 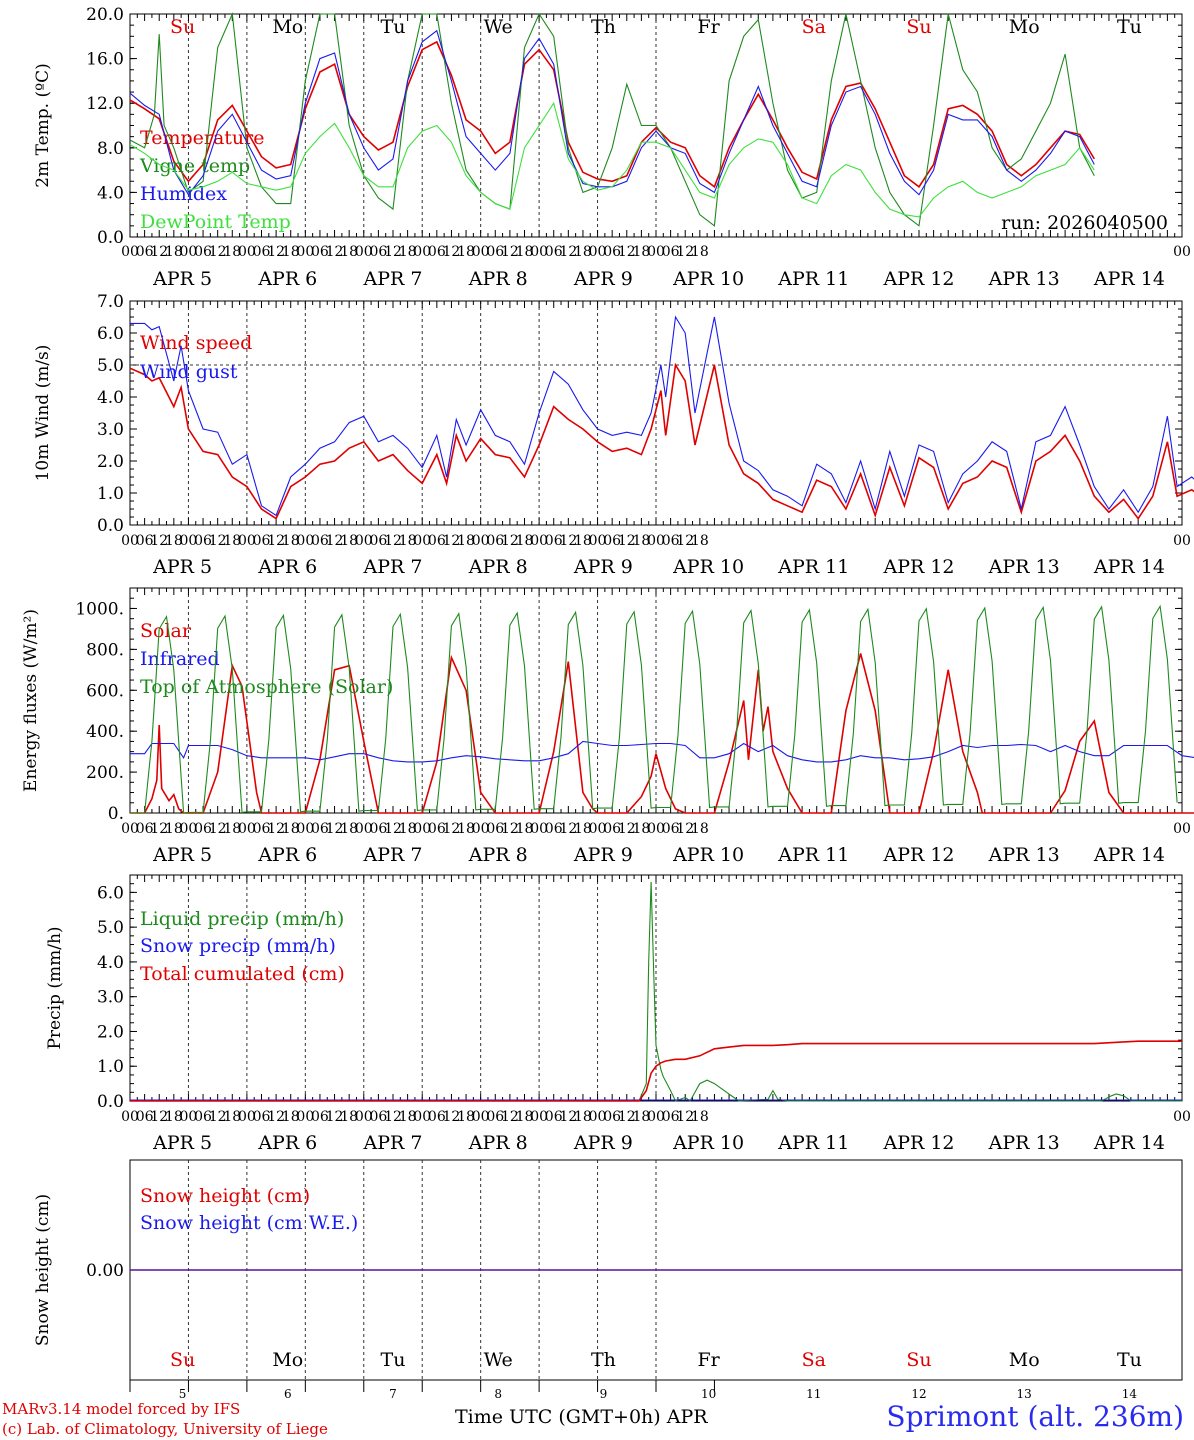 I want to click on legend-entry: Wind gust, so click(x=189, y=372).